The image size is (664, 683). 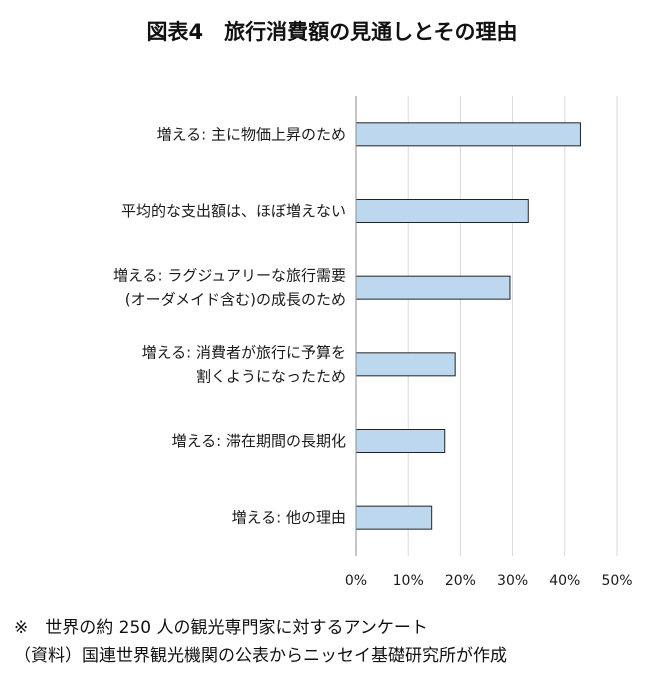 What do you see at coordinates (460, 581) in the screenshot?
I see `x-tick-label: 20%` at bounding box center [460, 581].